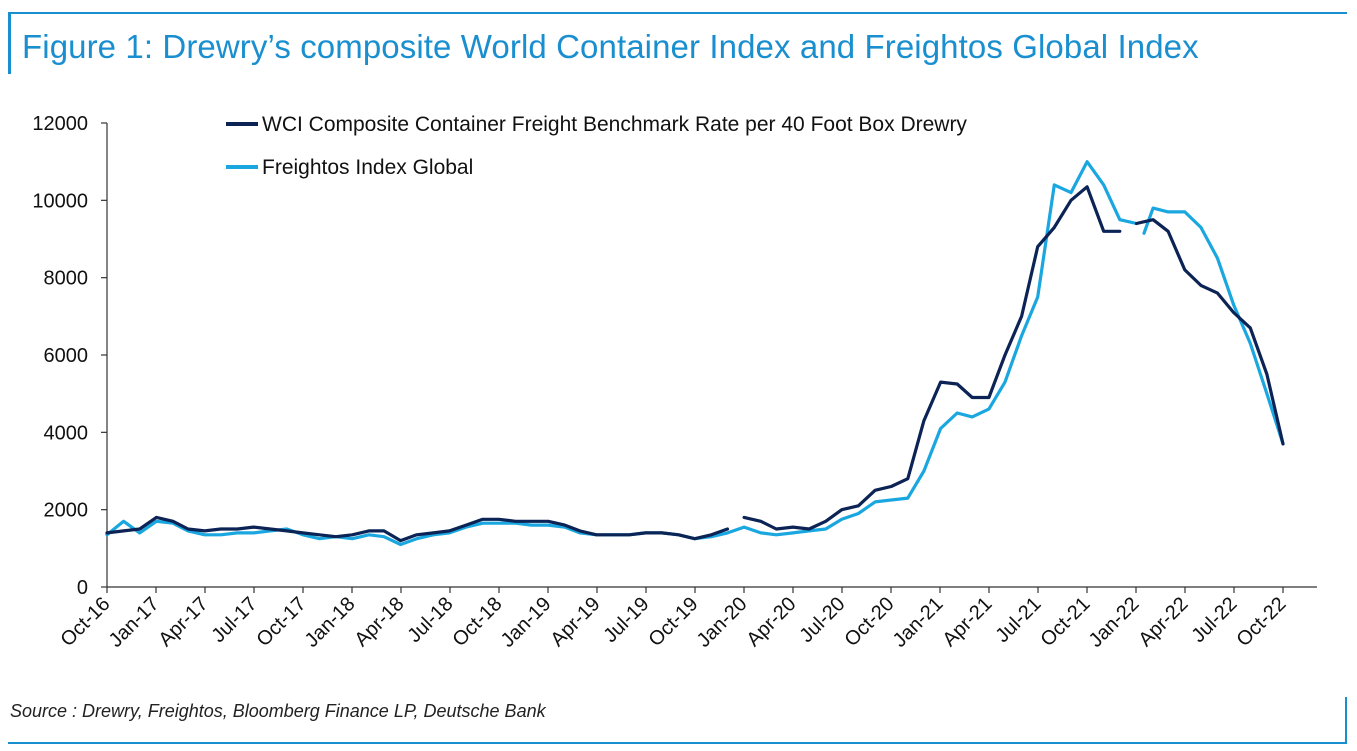 The width and height of the screenshot is (1357, 751). What do you see at coordinates (9, 43) in the screenshot?
I see `title-accent-bar` at bounding box center [9, 43].